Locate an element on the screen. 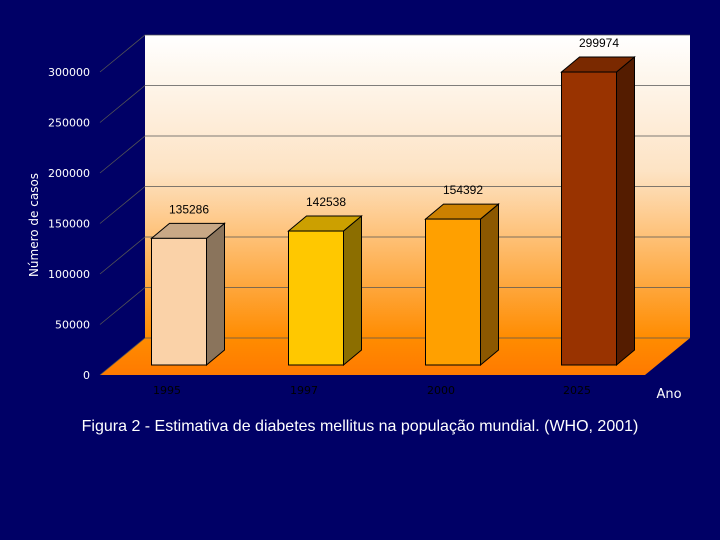  y-tick-label: 200000 is located at coordinates (69, 173).